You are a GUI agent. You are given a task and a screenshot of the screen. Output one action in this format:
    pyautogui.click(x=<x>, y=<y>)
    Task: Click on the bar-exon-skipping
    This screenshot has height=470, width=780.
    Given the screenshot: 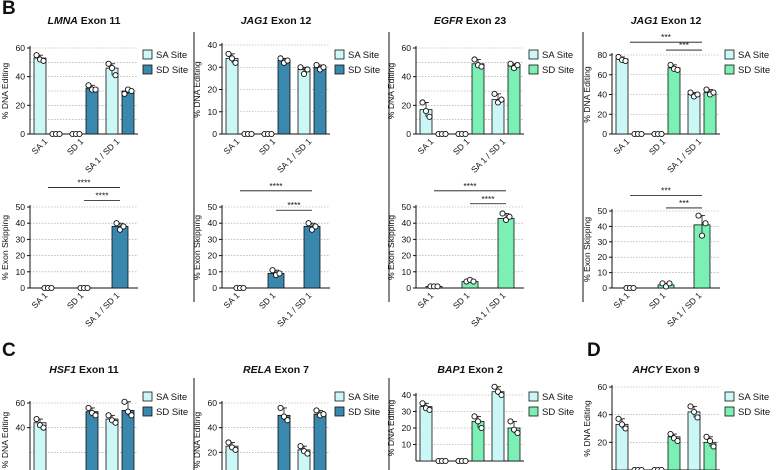 What is the action you would take?
    pyautogui.click(x=506, y=253)
    